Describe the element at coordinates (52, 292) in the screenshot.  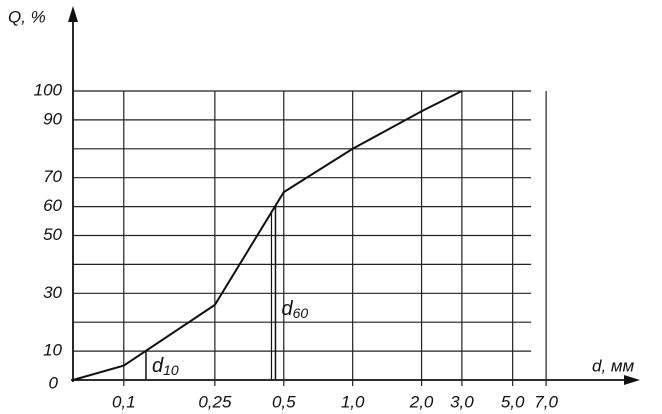
I see `y-tick-label: 30` at that location.